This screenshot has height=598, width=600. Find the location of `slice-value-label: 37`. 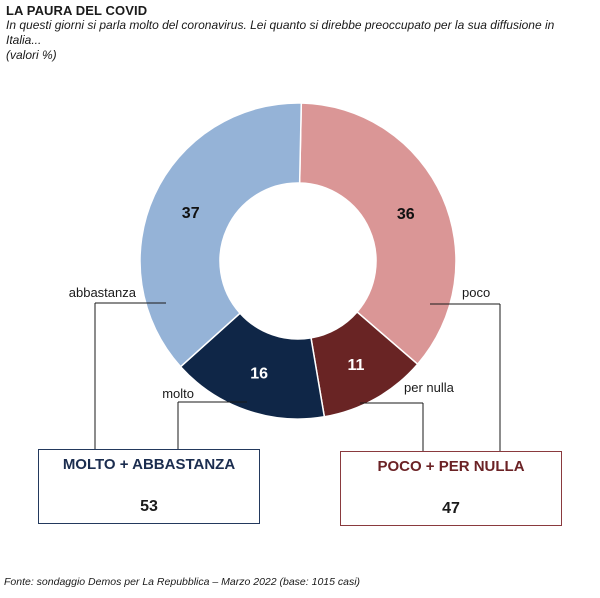

slice-value-label: 37 is located at coordinates (191, 213).